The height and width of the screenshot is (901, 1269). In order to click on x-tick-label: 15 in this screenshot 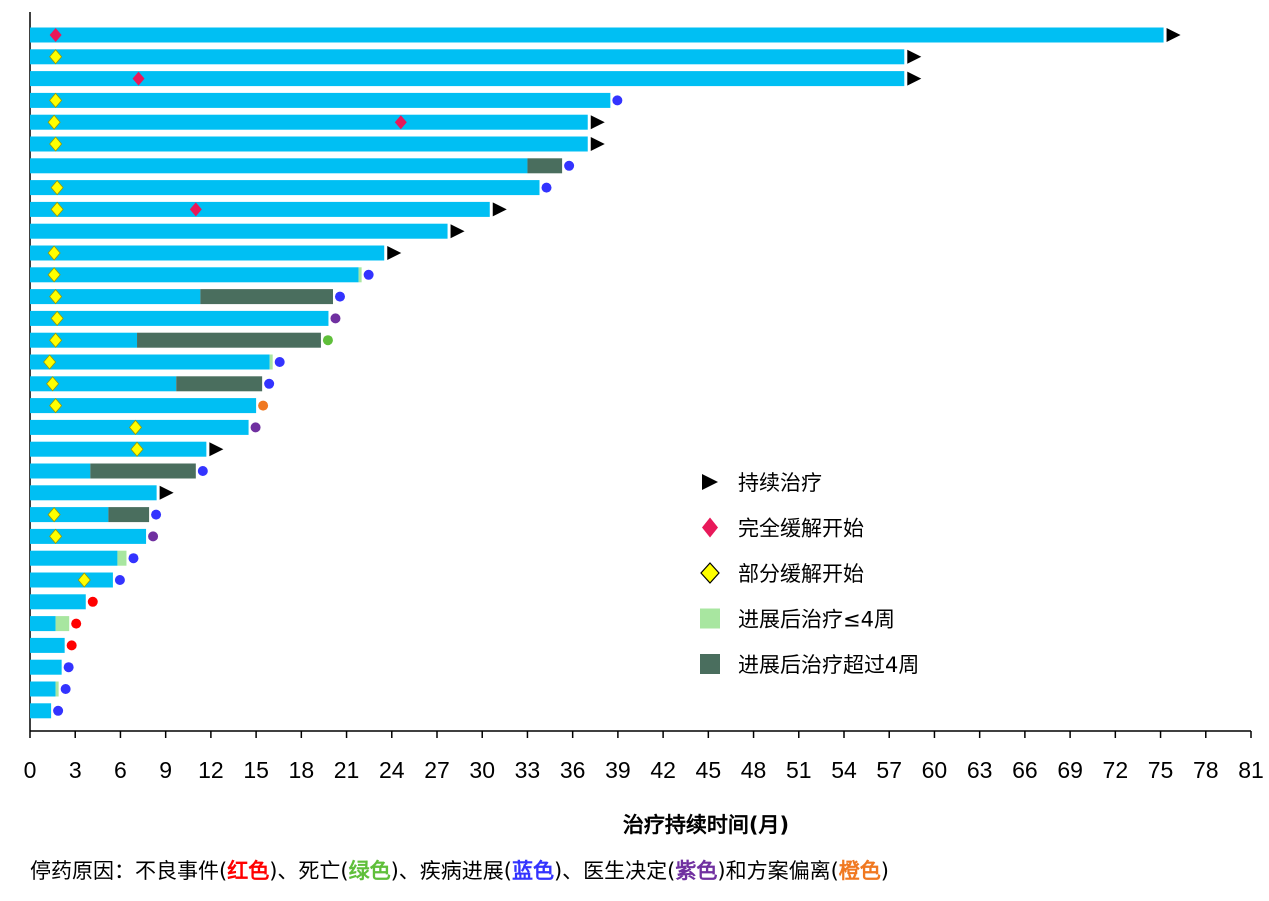, I will do `click(256, 770)`.